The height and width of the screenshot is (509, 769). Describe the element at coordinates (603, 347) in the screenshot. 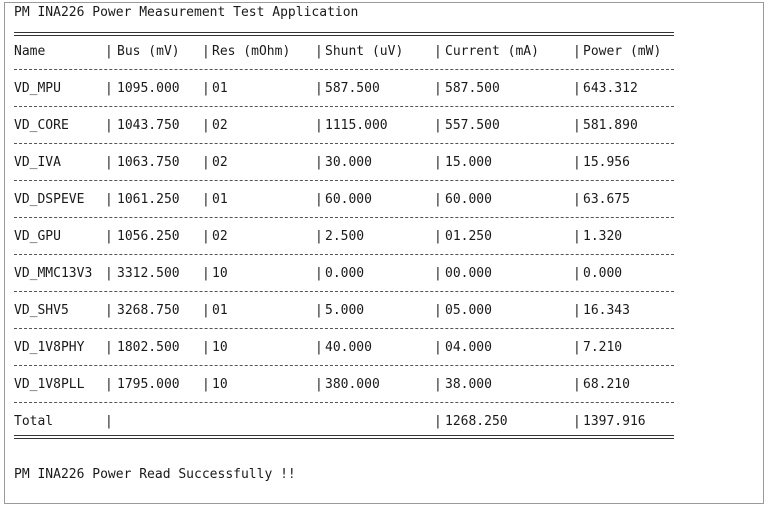

I see `cell-power: 7.210` at that location.